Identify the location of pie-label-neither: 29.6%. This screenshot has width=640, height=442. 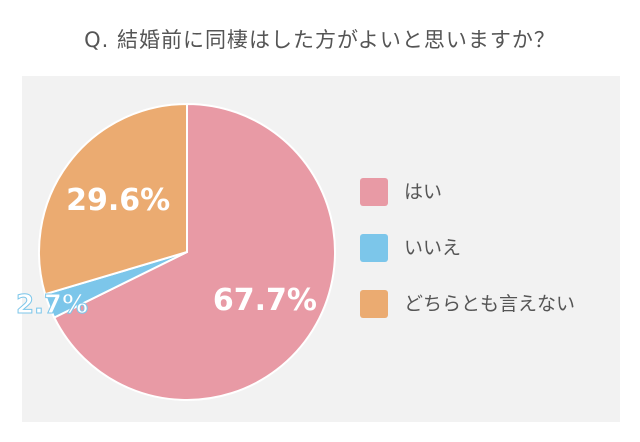
(118, 200).